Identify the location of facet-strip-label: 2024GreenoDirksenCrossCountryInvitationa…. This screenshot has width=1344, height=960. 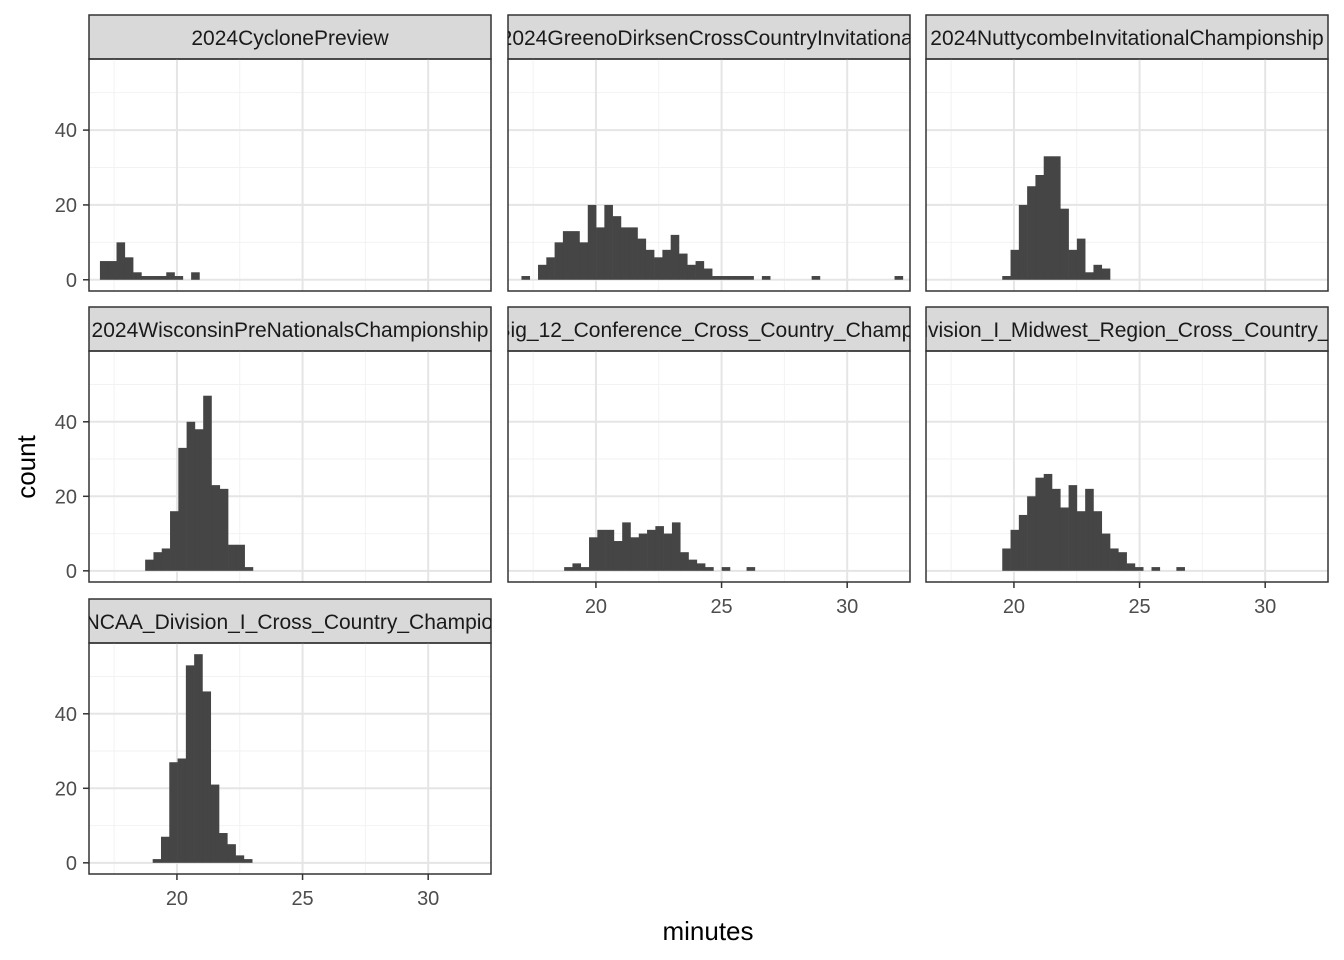
(709, 38).